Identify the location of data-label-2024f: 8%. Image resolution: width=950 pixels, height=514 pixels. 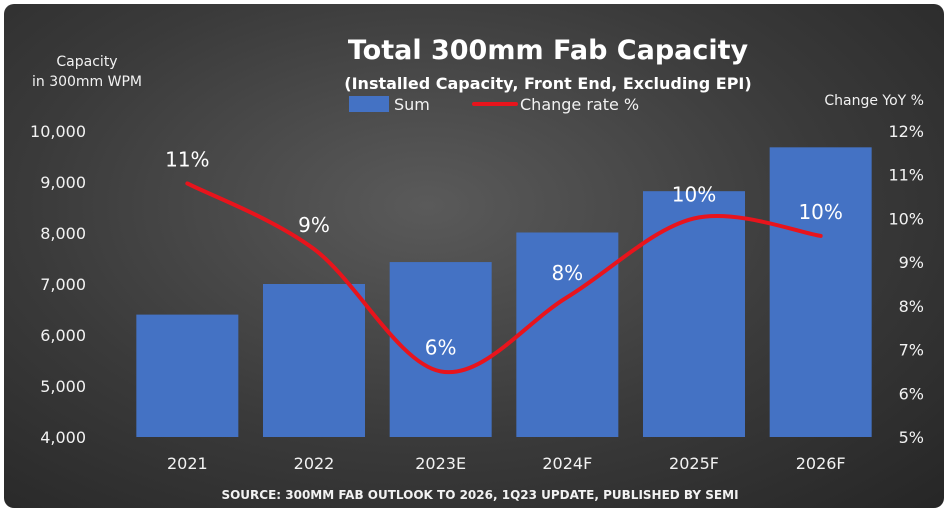
(567, 273).